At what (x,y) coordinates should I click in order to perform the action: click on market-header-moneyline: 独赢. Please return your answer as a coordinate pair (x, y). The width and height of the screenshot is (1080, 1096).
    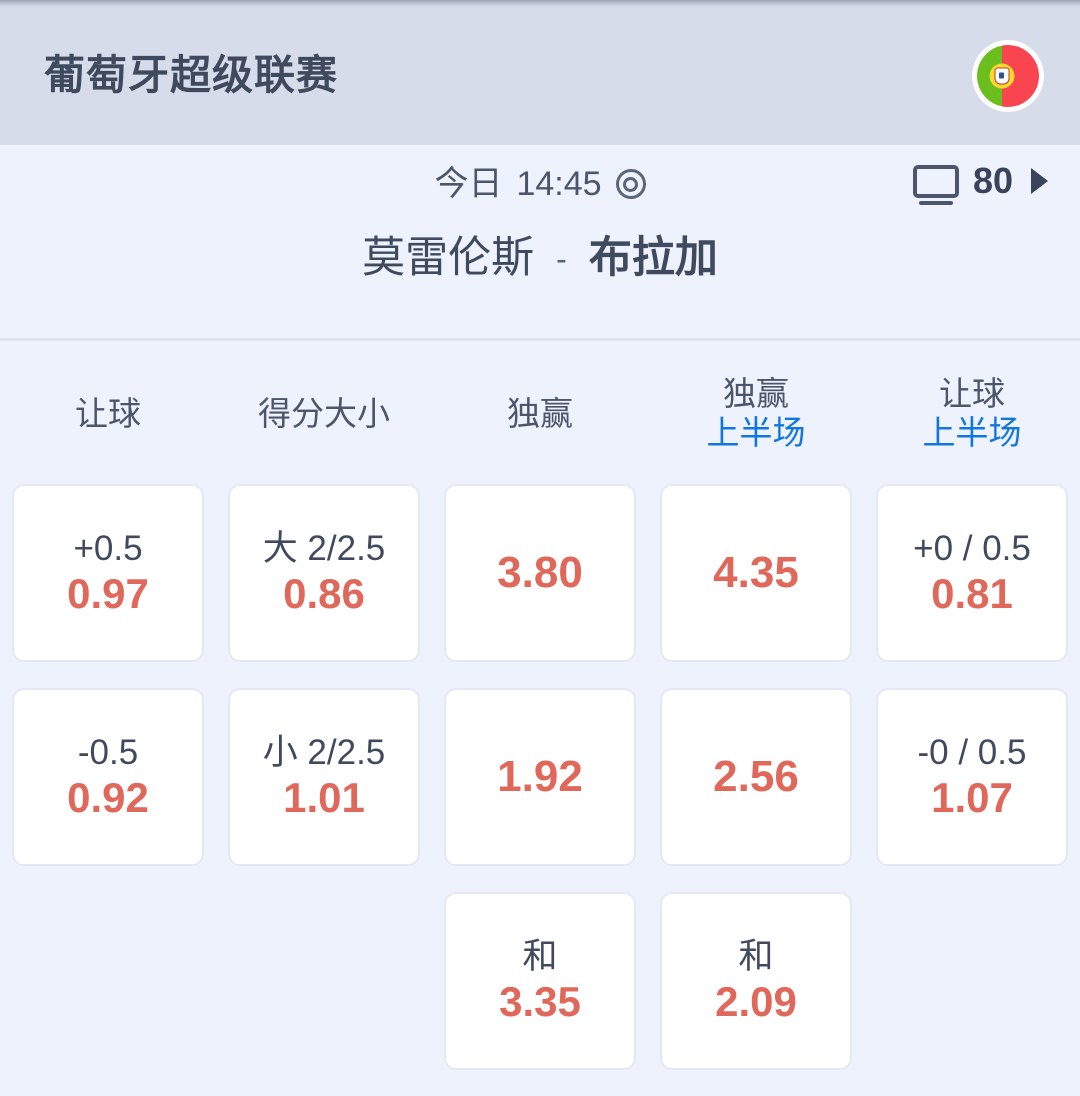
    Looking at the image, I should click on (540, 414).